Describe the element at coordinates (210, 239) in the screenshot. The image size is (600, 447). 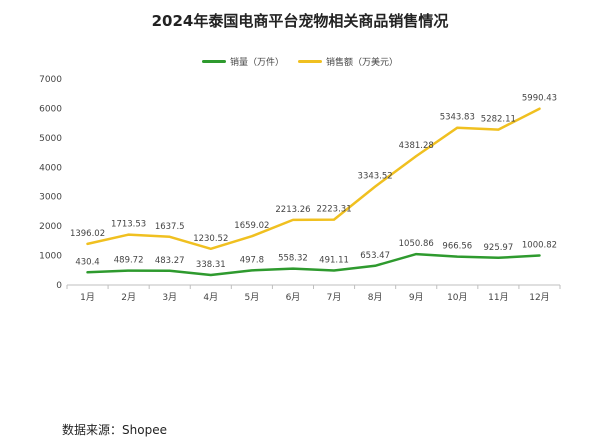
I see `data-label: 1230.52` at that location.